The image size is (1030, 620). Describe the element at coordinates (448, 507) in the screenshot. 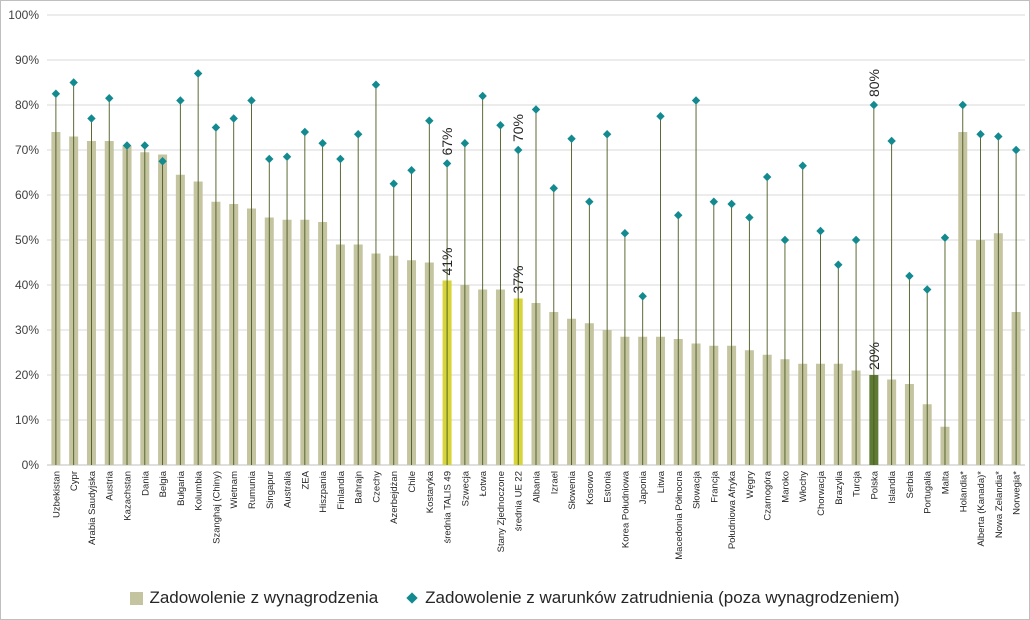

I see `x-label-srednia-talis-49: średnia TALIS 49` at that location.